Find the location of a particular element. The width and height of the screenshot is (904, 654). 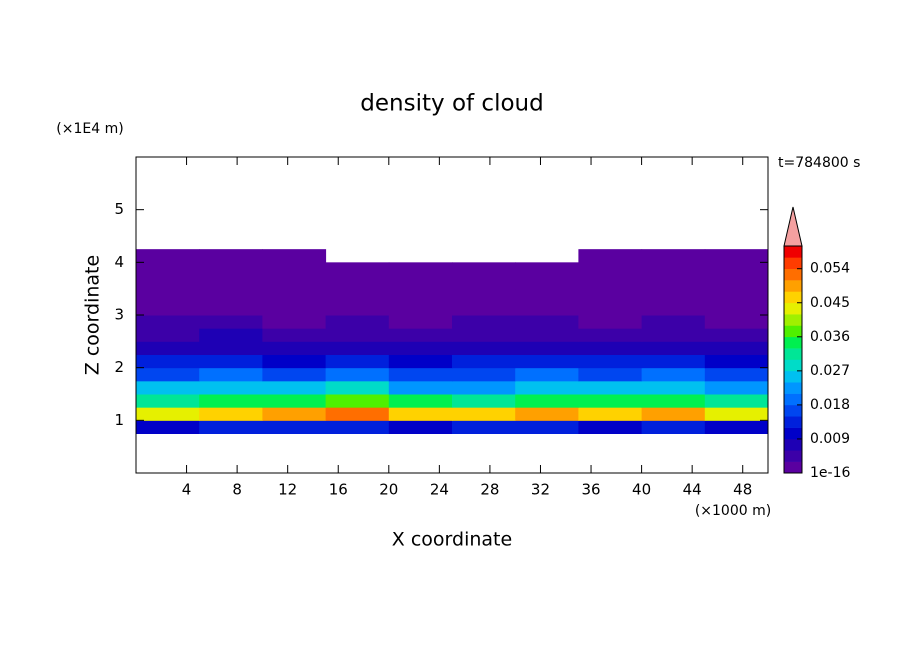

time-annotation: t=784800 s is located at coordinates (819, 163).